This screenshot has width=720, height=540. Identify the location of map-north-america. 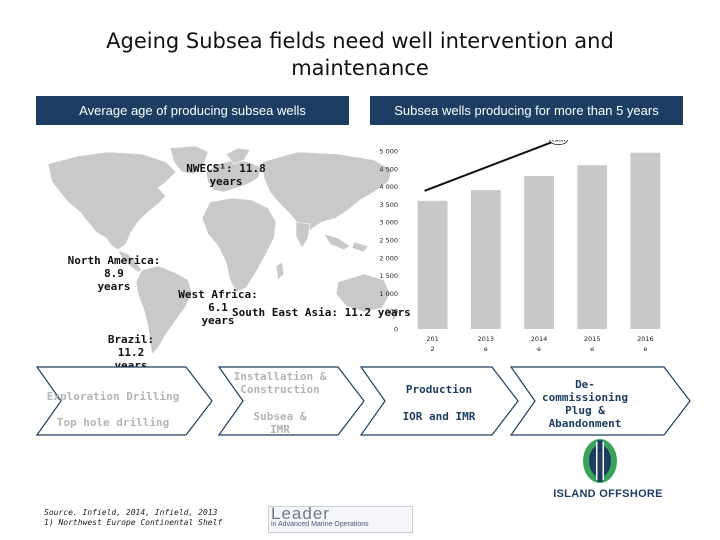
(112, 201).